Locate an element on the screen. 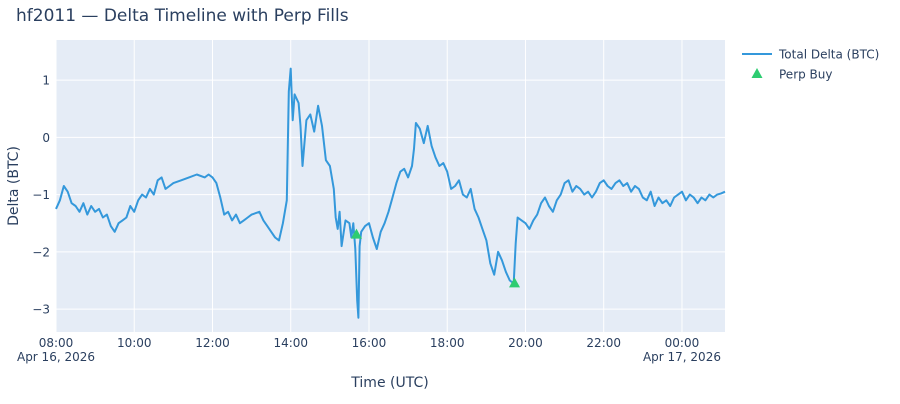 The width and height of the screenshot is (900, 404). legend-item: Perp Buy is located at coordinates (792, 75).